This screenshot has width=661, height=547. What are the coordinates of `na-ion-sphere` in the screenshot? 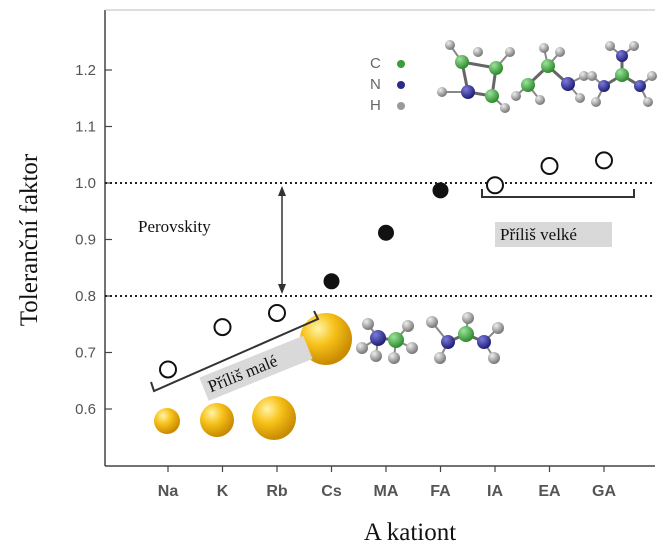 It's located at (167, 421).